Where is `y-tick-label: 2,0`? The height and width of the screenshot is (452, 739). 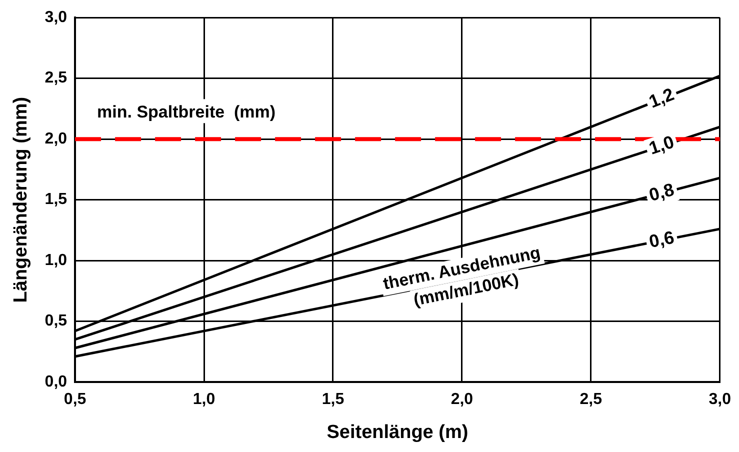 y-tick-label: 2,0 is located at coordinates (56, 139).